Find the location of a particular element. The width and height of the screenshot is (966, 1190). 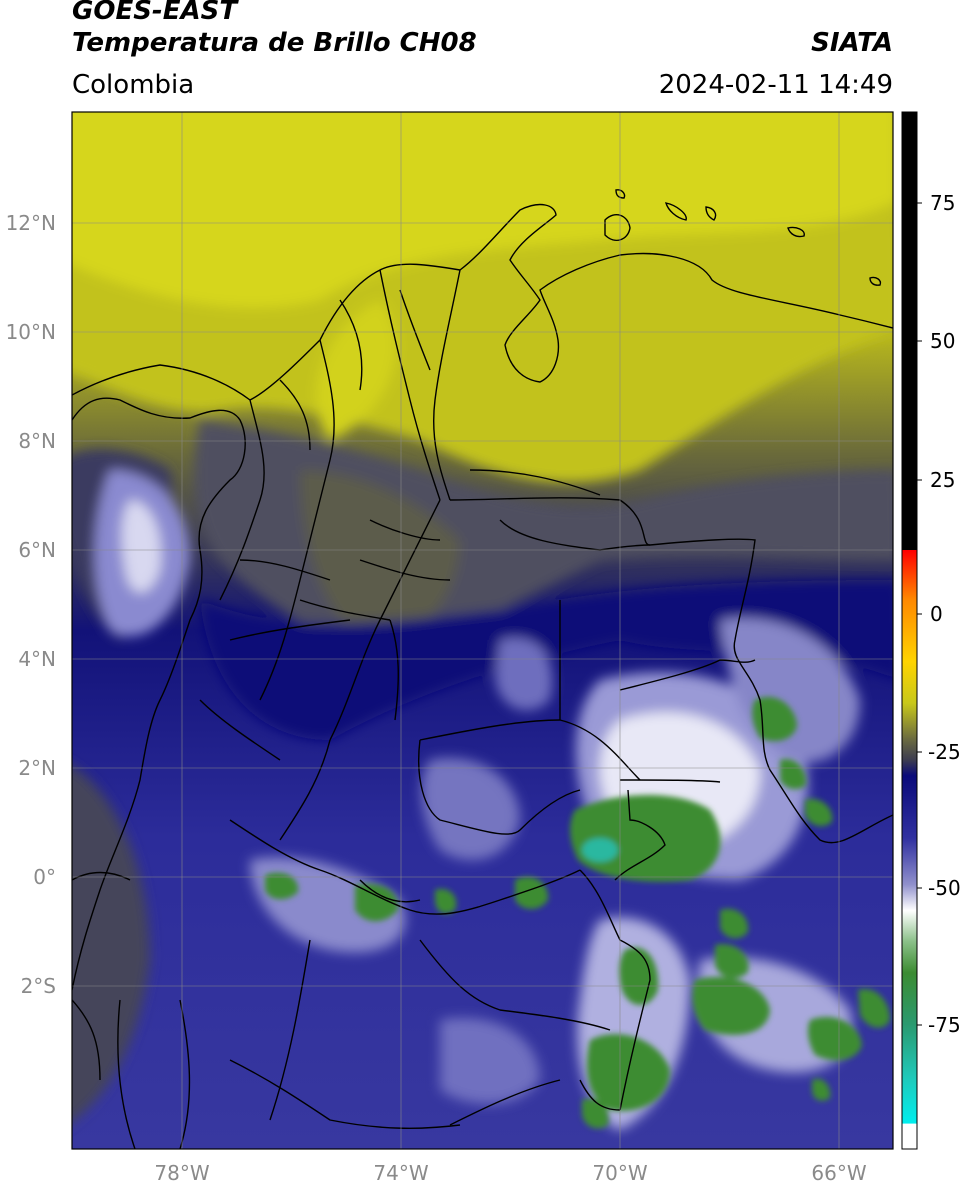

longitude-labels: 78°W 74°W 70°W 66°W is located at coordinates (510, 1173).